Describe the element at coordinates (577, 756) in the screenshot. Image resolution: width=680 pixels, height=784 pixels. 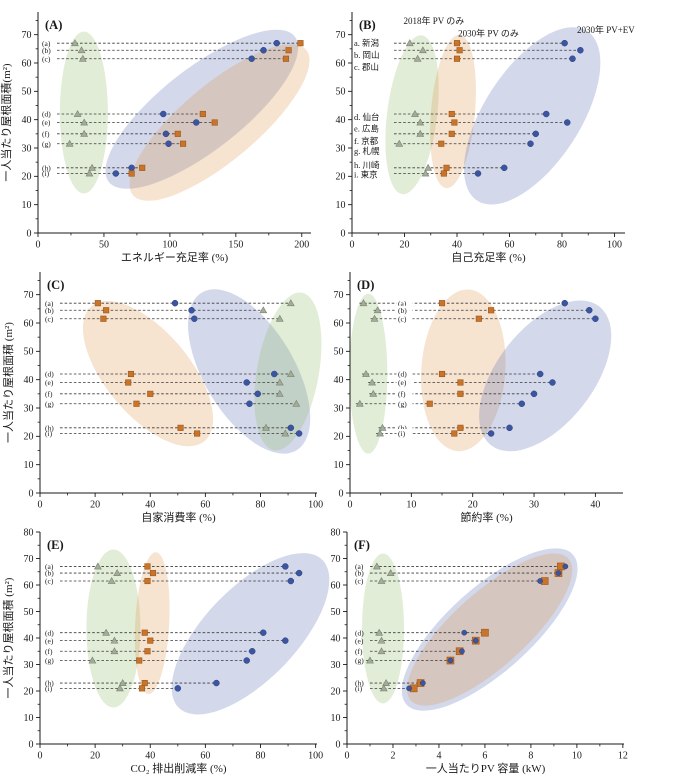
I see `x-tick-label: 10` at that location.